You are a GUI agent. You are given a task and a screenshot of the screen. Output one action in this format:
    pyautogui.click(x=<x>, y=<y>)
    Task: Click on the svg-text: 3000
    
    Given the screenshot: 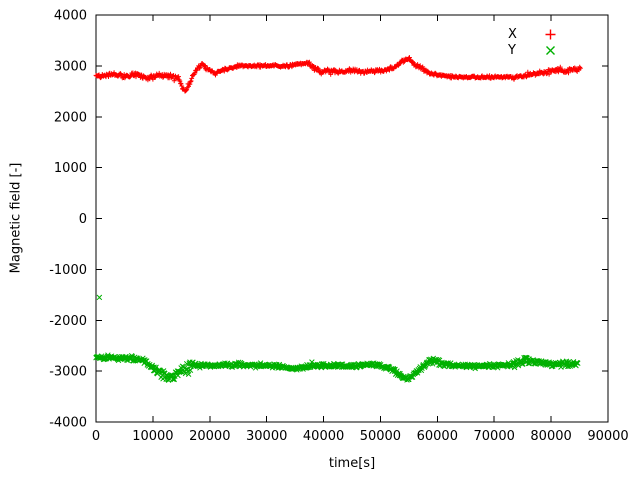 What is the action you would take?
    pyautogui.click(x=70, y=66)
    